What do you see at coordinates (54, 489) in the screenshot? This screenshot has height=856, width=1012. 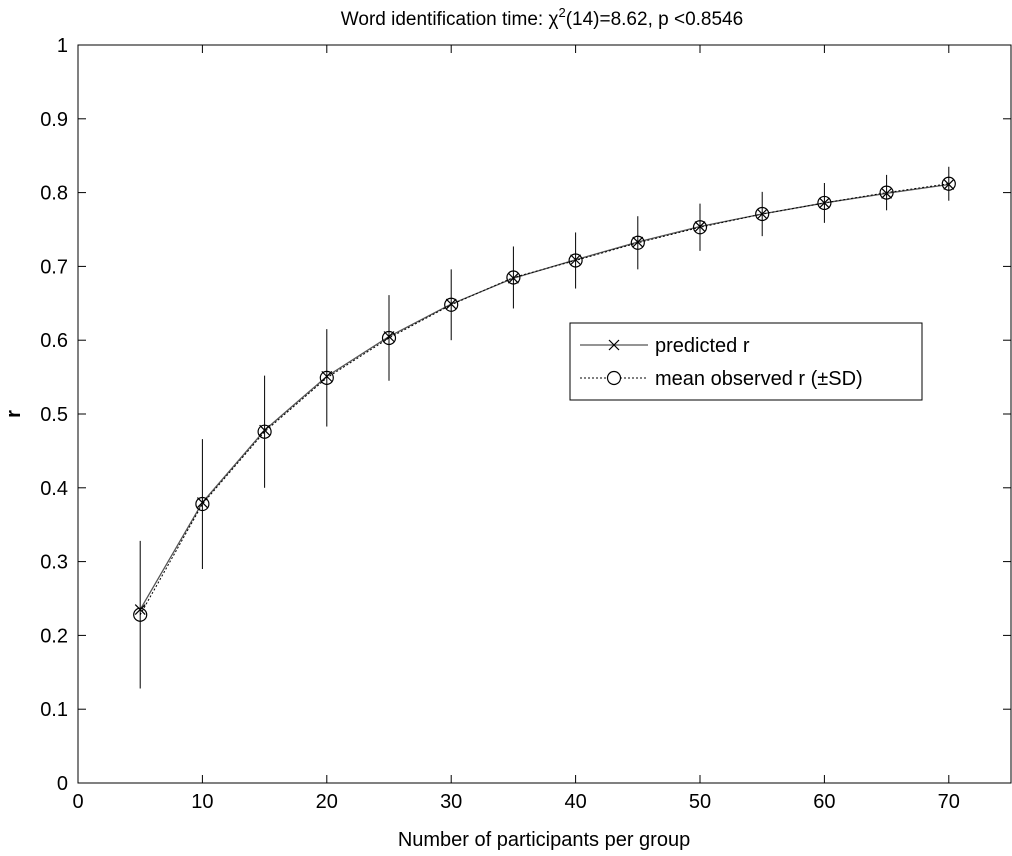 I see `y-tick-label: 0.4` at bounding box center [54, 489].